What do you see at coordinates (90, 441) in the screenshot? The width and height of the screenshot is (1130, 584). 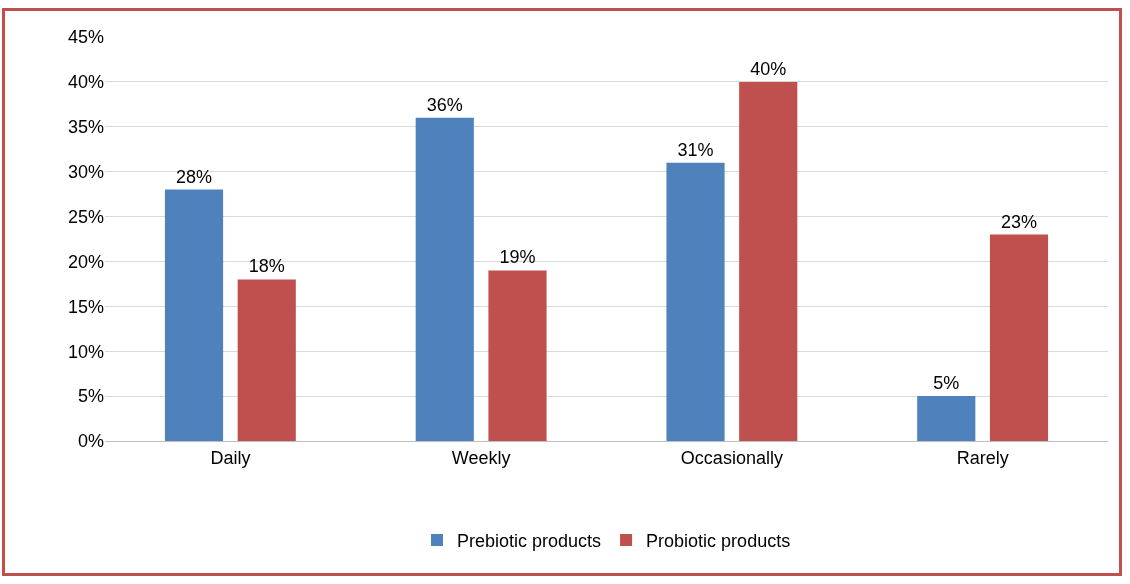 I see `y-tick-label: 0%` at bounding box center [90, 441].